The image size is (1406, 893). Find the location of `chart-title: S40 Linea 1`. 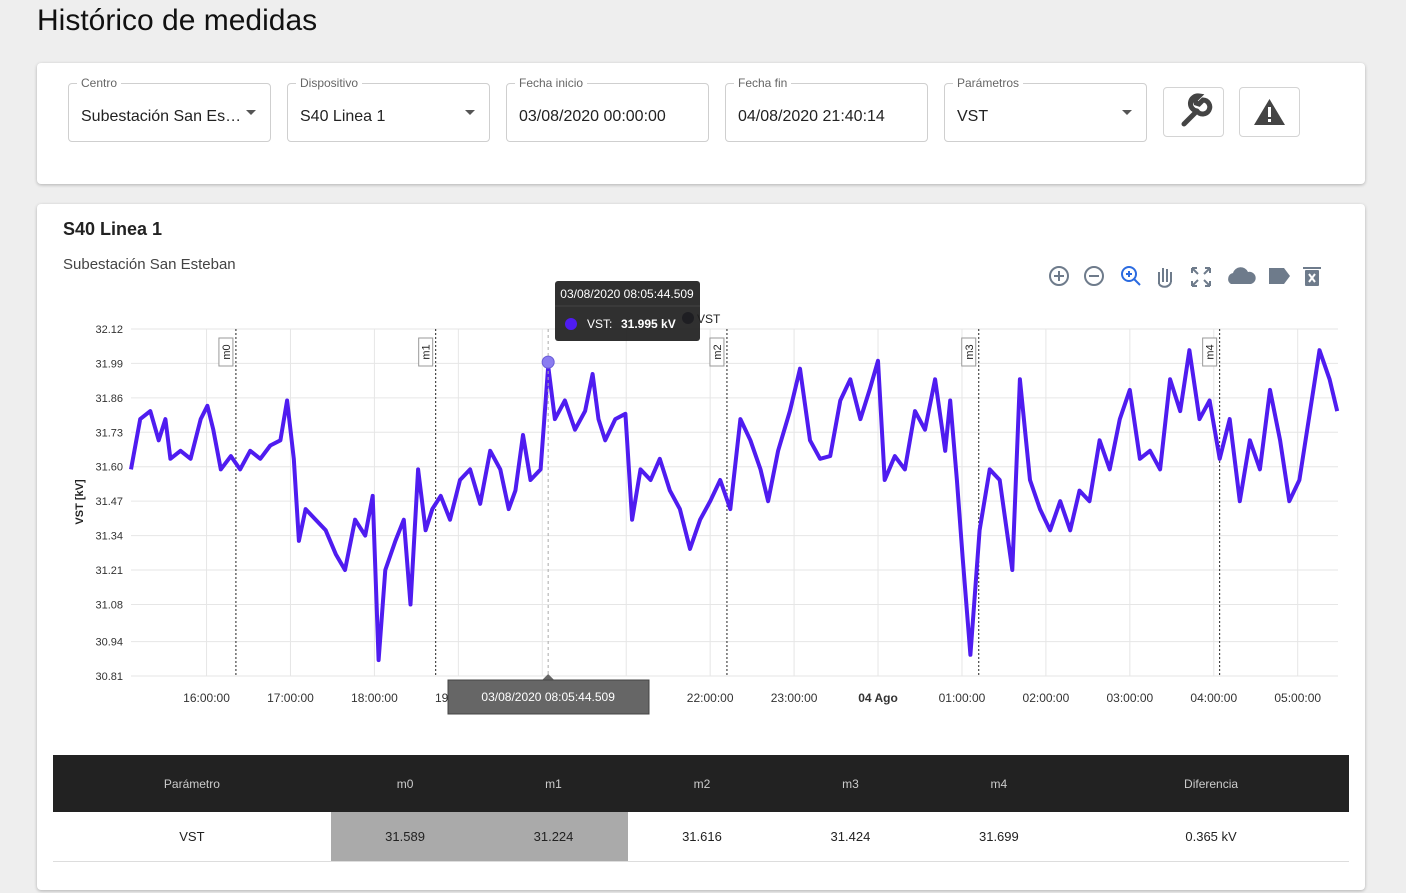

chart-title: S40 Linea 1 is located at coordinates (112, 229).